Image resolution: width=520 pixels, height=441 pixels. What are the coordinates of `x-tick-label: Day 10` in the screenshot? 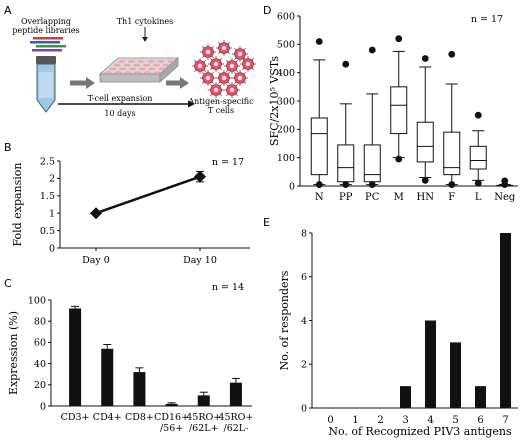 It's located at (200, 260).